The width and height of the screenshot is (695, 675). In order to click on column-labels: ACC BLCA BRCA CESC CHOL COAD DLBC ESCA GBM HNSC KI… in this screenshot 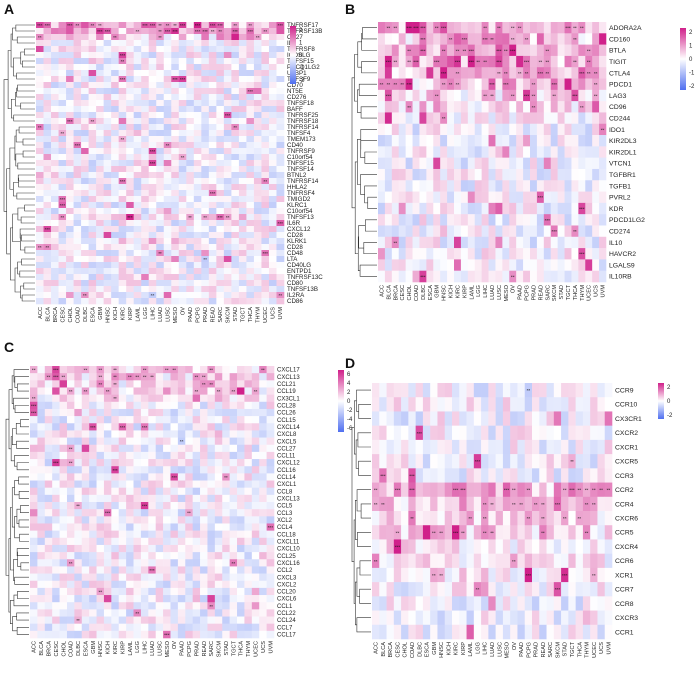, I will do `click(161, 314)`.